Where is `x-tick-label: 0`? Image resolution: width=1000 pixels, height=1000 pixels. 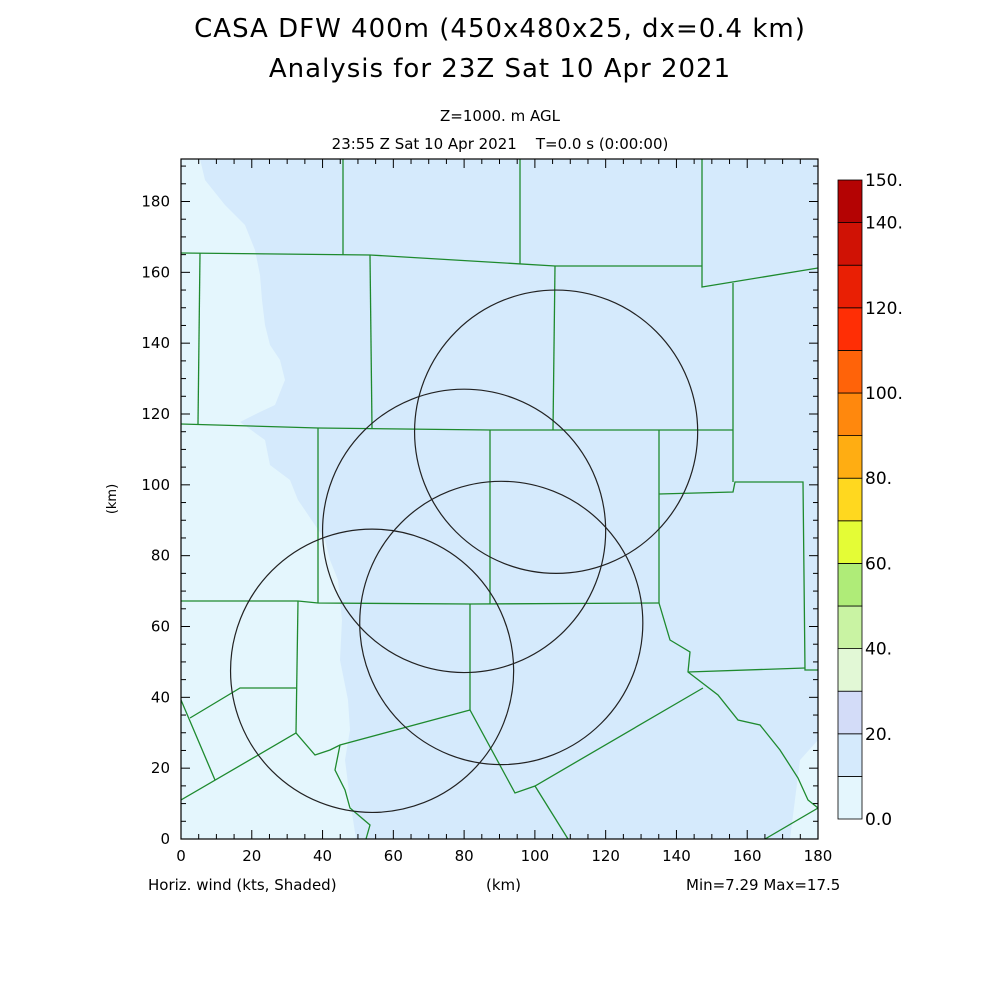 x-tick-label: 0 is located at coordinates (181, 856).